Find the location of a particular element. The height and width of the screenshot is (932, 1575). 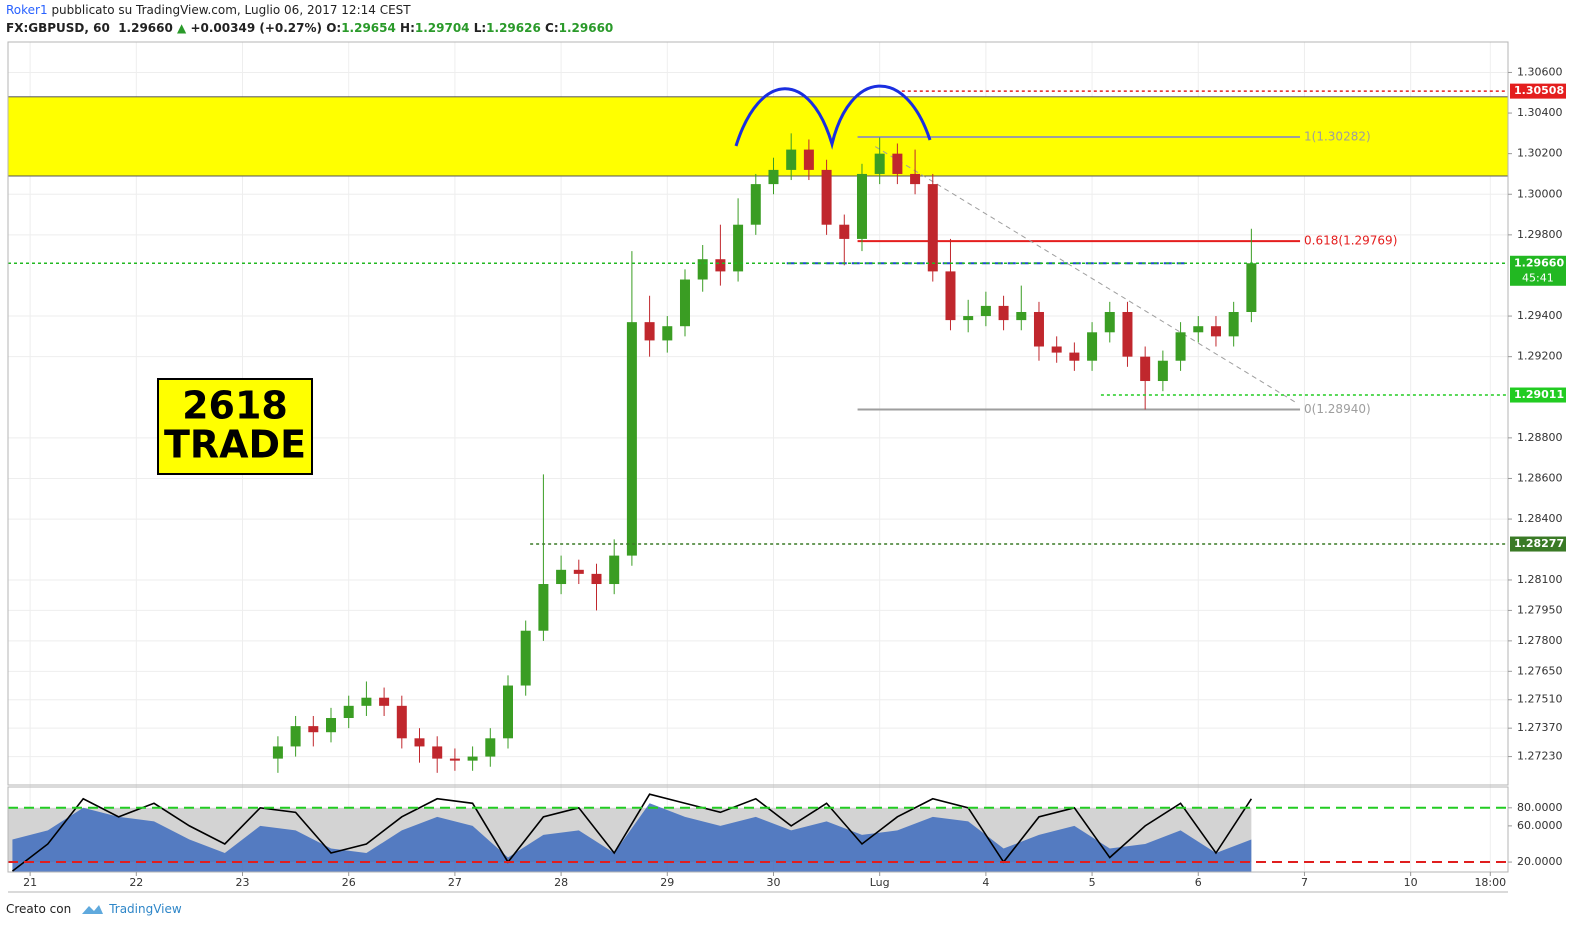

brand: TradingView is located at coordinates (145, 909).